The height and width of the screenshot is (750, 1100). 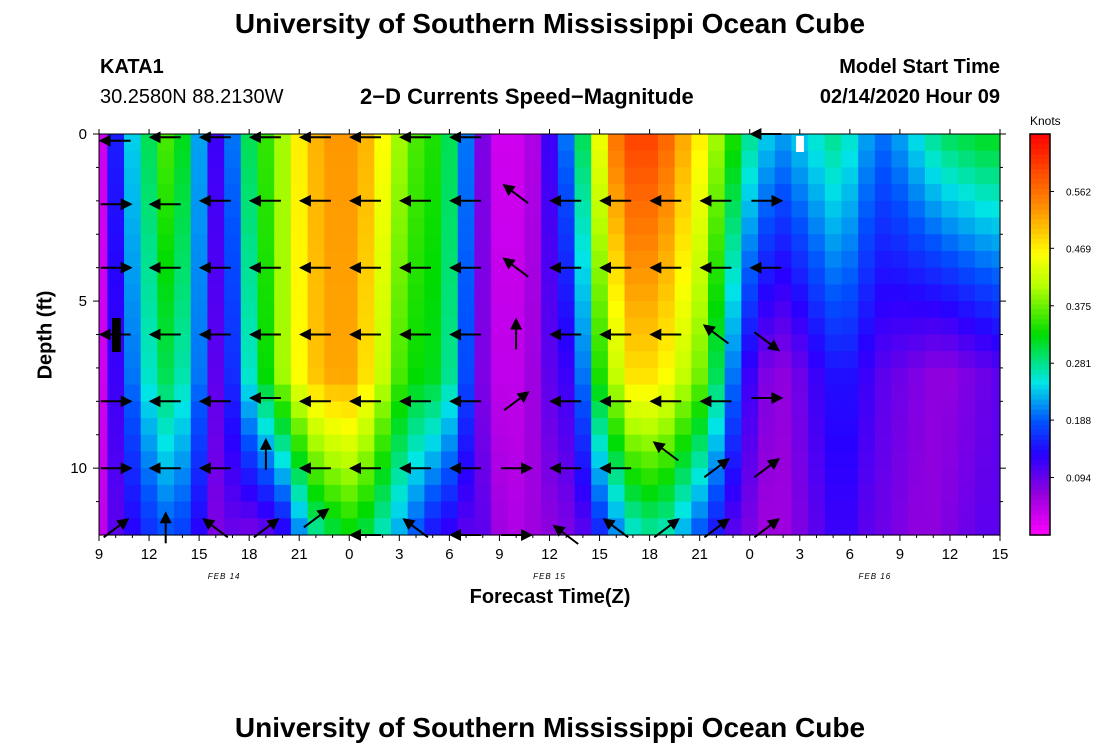 What do you see at coordinates (1078, 364) in the screenshot?
I see `colorbar-tick-label: 0.281` at bounding box center [1078, 364].